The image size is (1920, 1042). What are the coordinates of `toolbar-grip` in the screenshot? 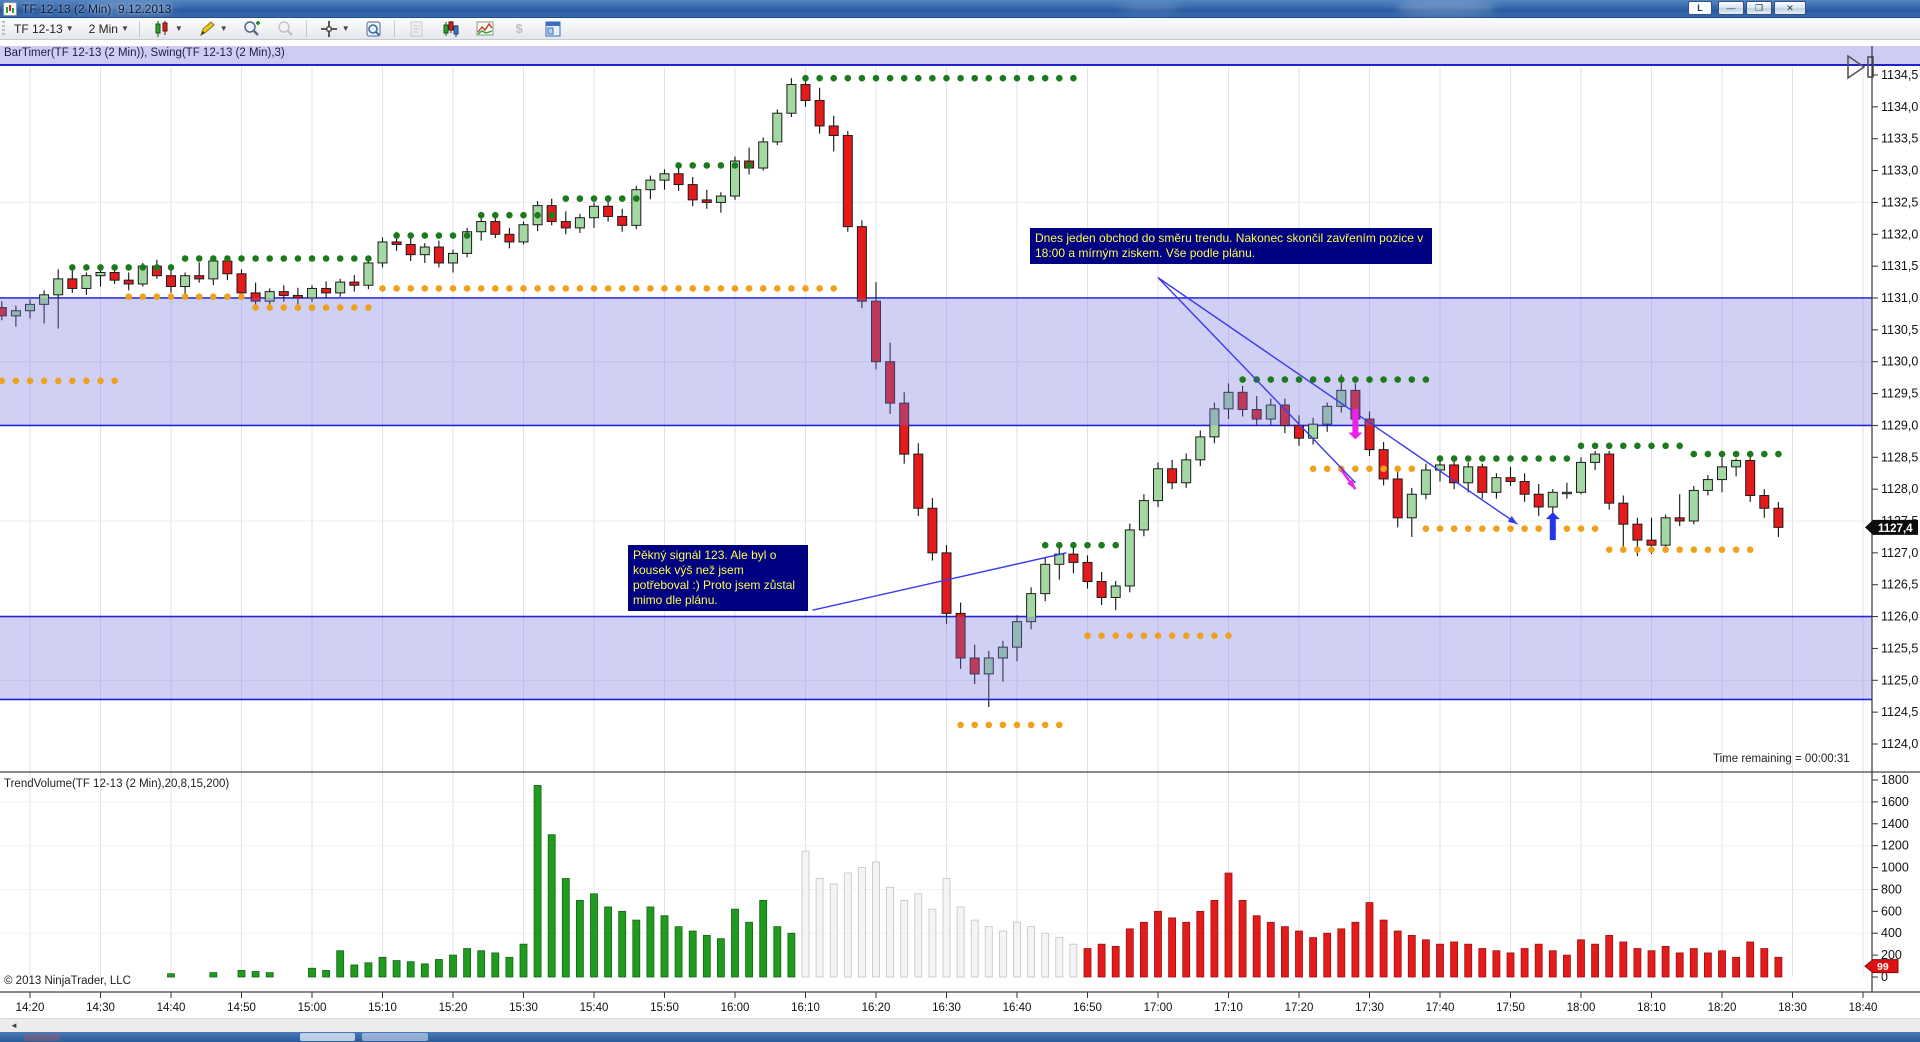 It's located at (3, 28).